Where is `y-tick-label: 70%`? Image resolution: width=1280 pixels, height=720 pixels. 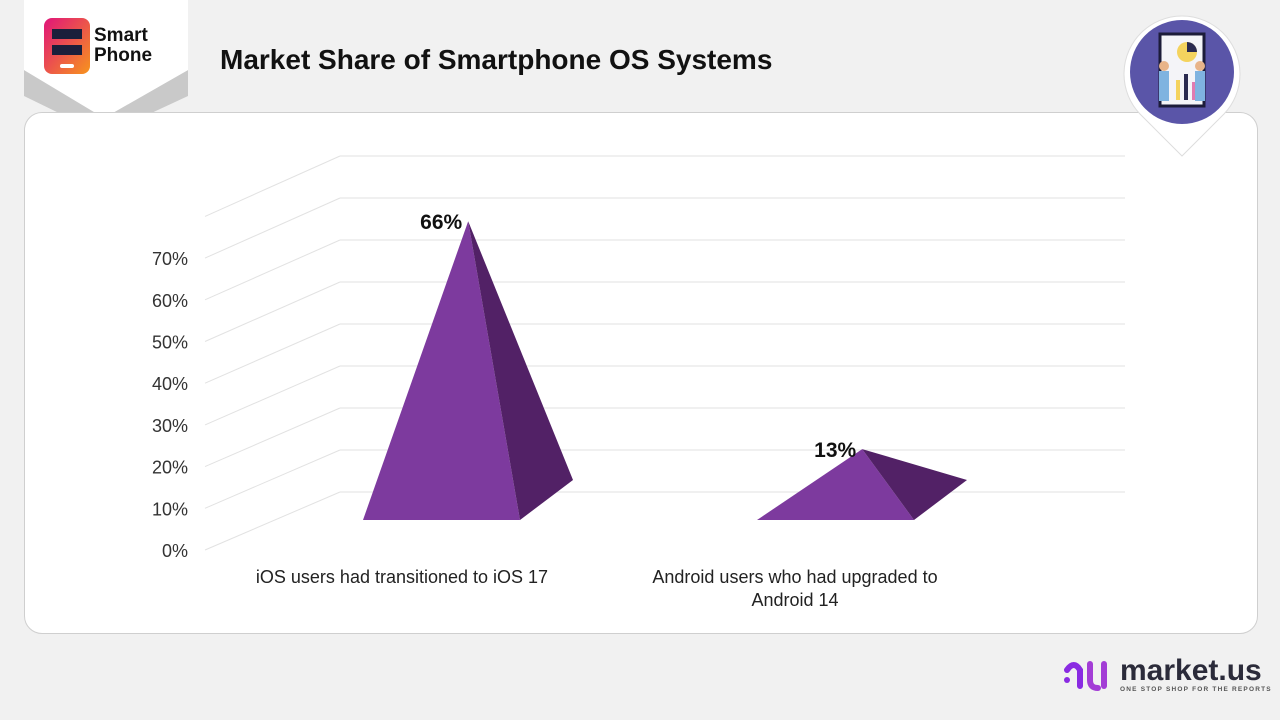
y-tick-label: 70% is located at coordinates (170, 259).